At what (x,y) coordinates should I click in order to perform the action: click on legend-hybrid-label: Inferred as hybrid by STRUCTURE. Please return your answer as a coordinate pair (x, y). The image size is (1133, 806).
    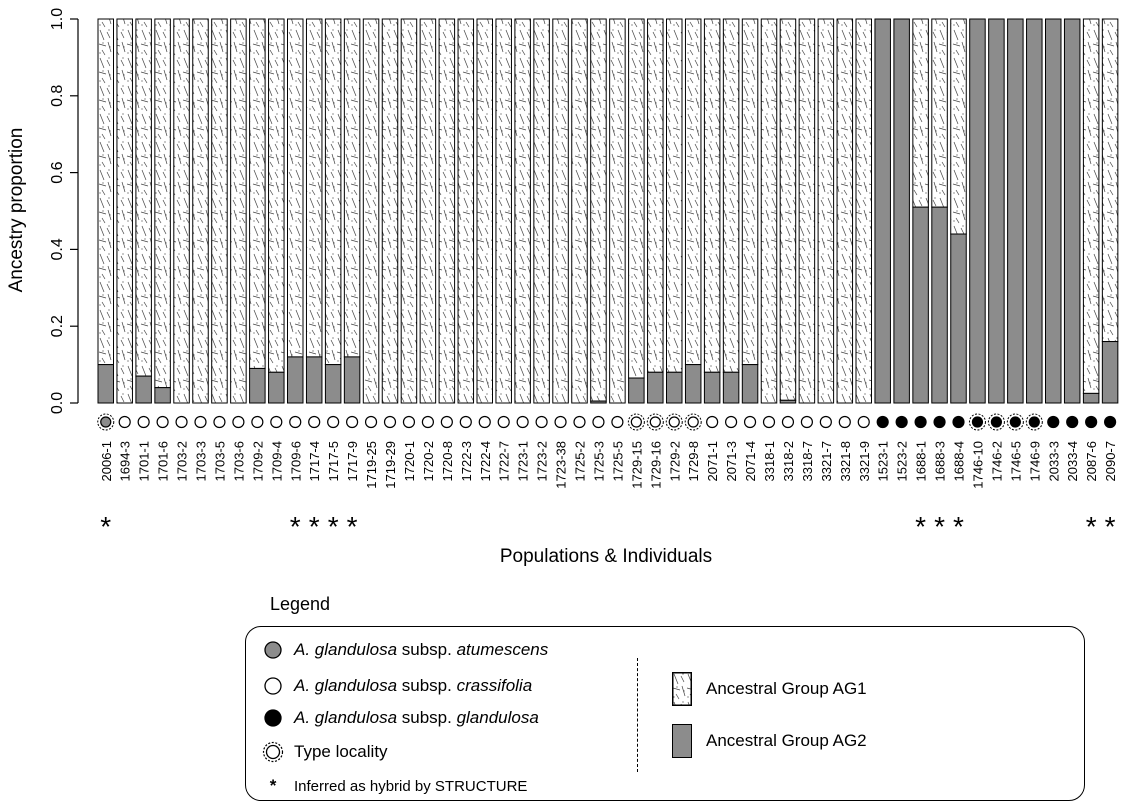
    Looking at the image, I should click on (411, 786).